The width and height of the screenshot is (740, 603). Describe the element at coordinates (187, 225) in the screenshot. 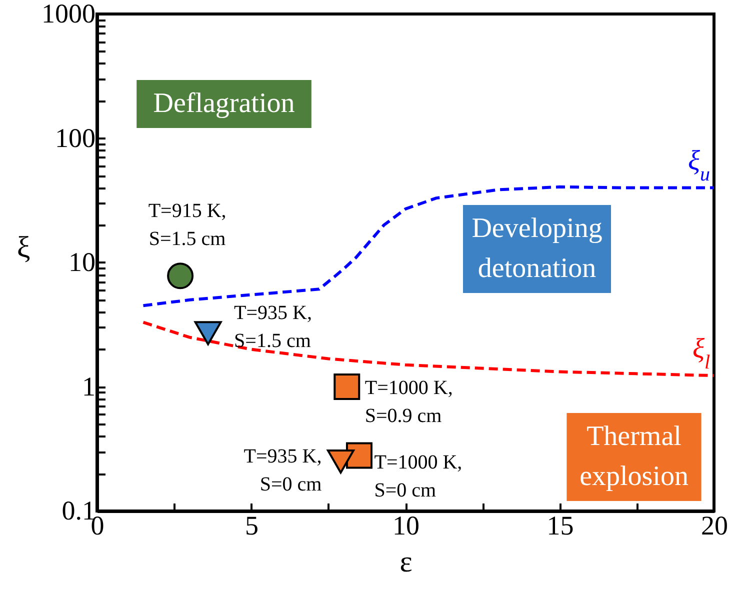

I see `annotation: T=915 K, S=1.5 cm` at that location.